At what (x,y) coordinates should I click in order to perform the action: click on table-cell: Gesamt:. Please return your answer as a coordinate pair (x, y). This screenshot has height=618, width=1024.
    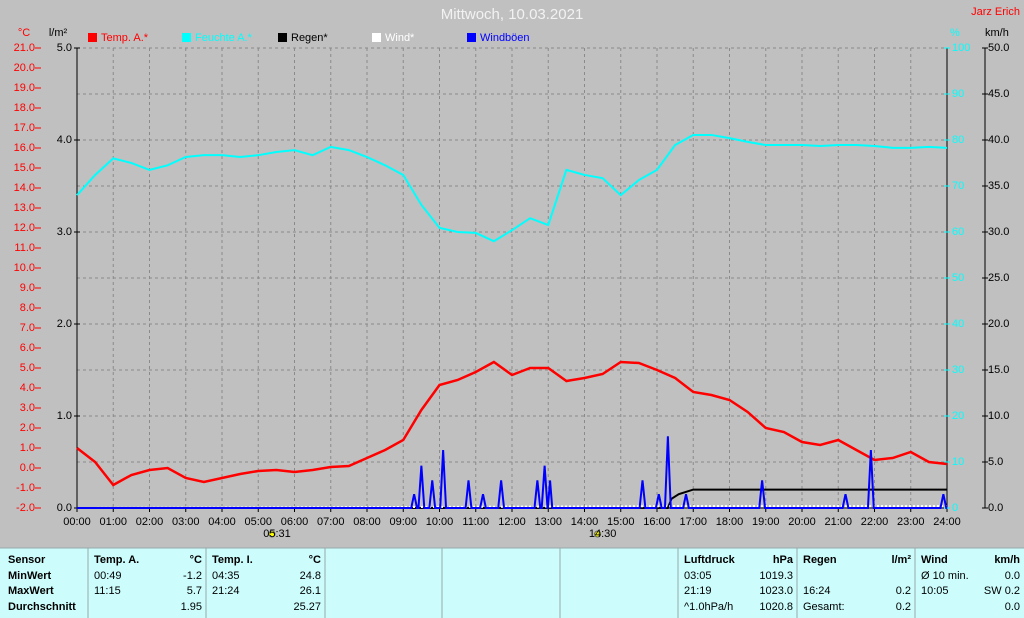
    Looking at the image, I should click on (824, 607).